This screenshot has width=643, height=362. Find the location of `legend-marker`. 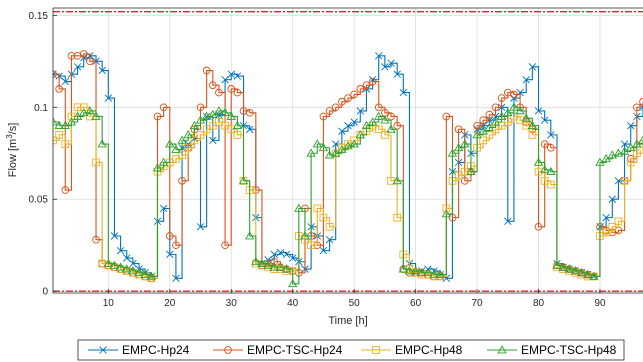

legend-marker is located at coordinates (502, 349).